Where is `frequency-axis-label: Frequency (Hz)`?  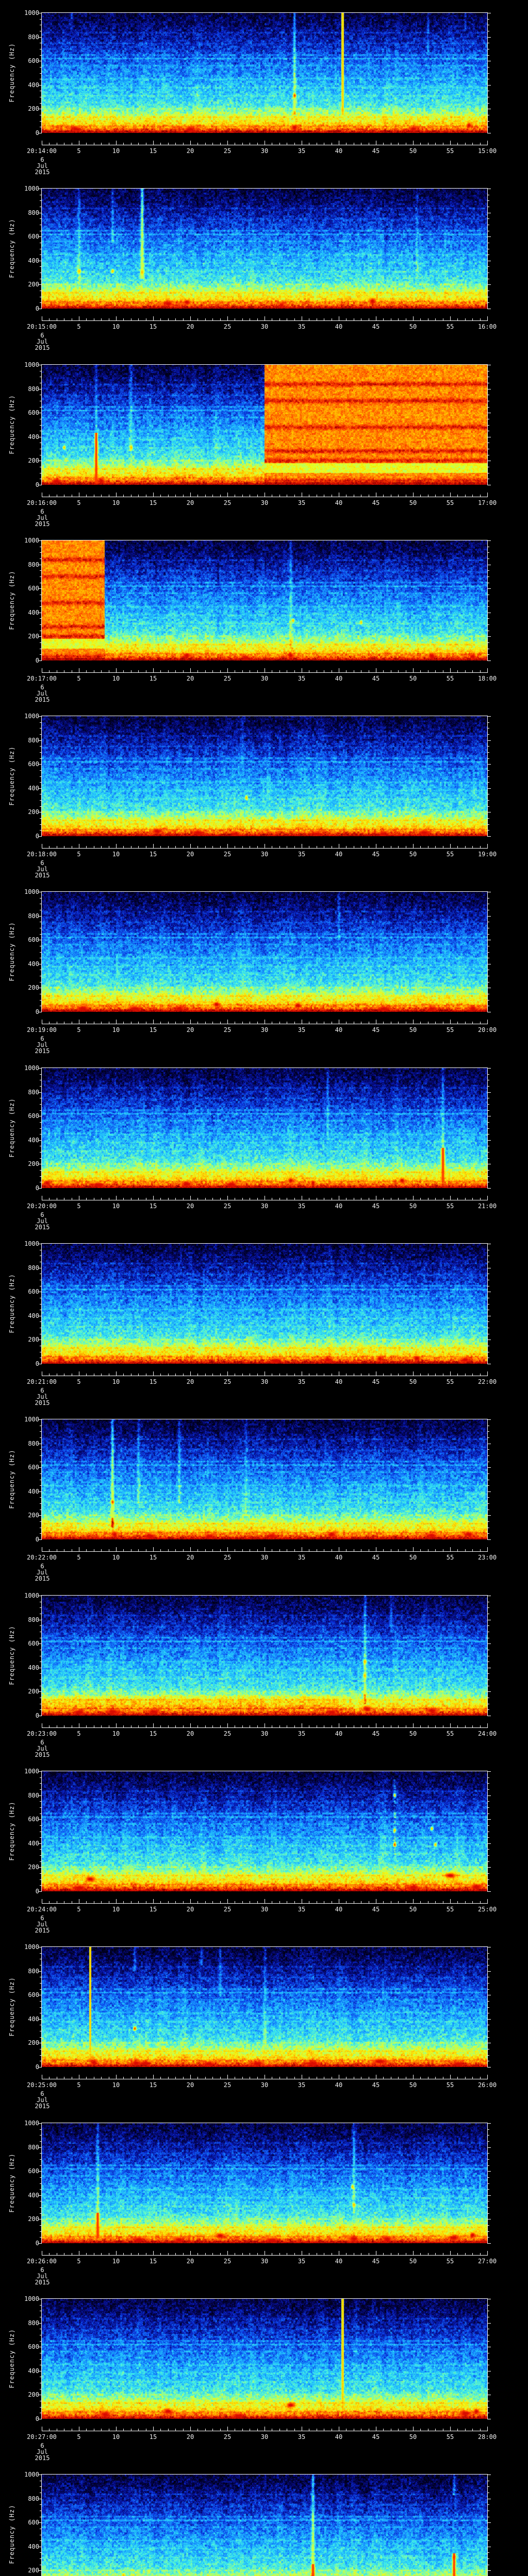
frequency-axis-label: Frequency (Hz) is located at coordinates (11, 1303).